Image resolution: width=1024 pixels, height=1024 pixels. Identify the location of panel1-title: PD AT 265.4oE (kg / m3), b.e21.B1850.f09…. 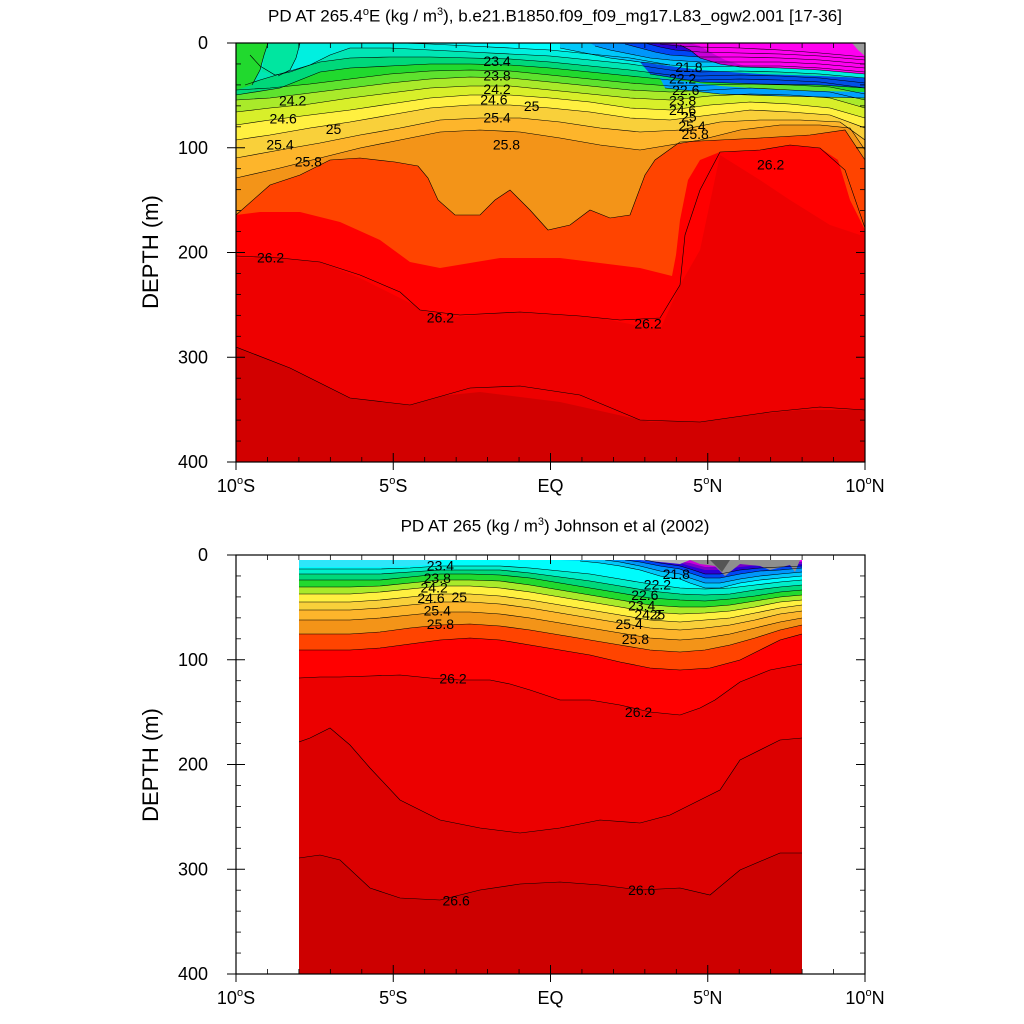
(555, 16).